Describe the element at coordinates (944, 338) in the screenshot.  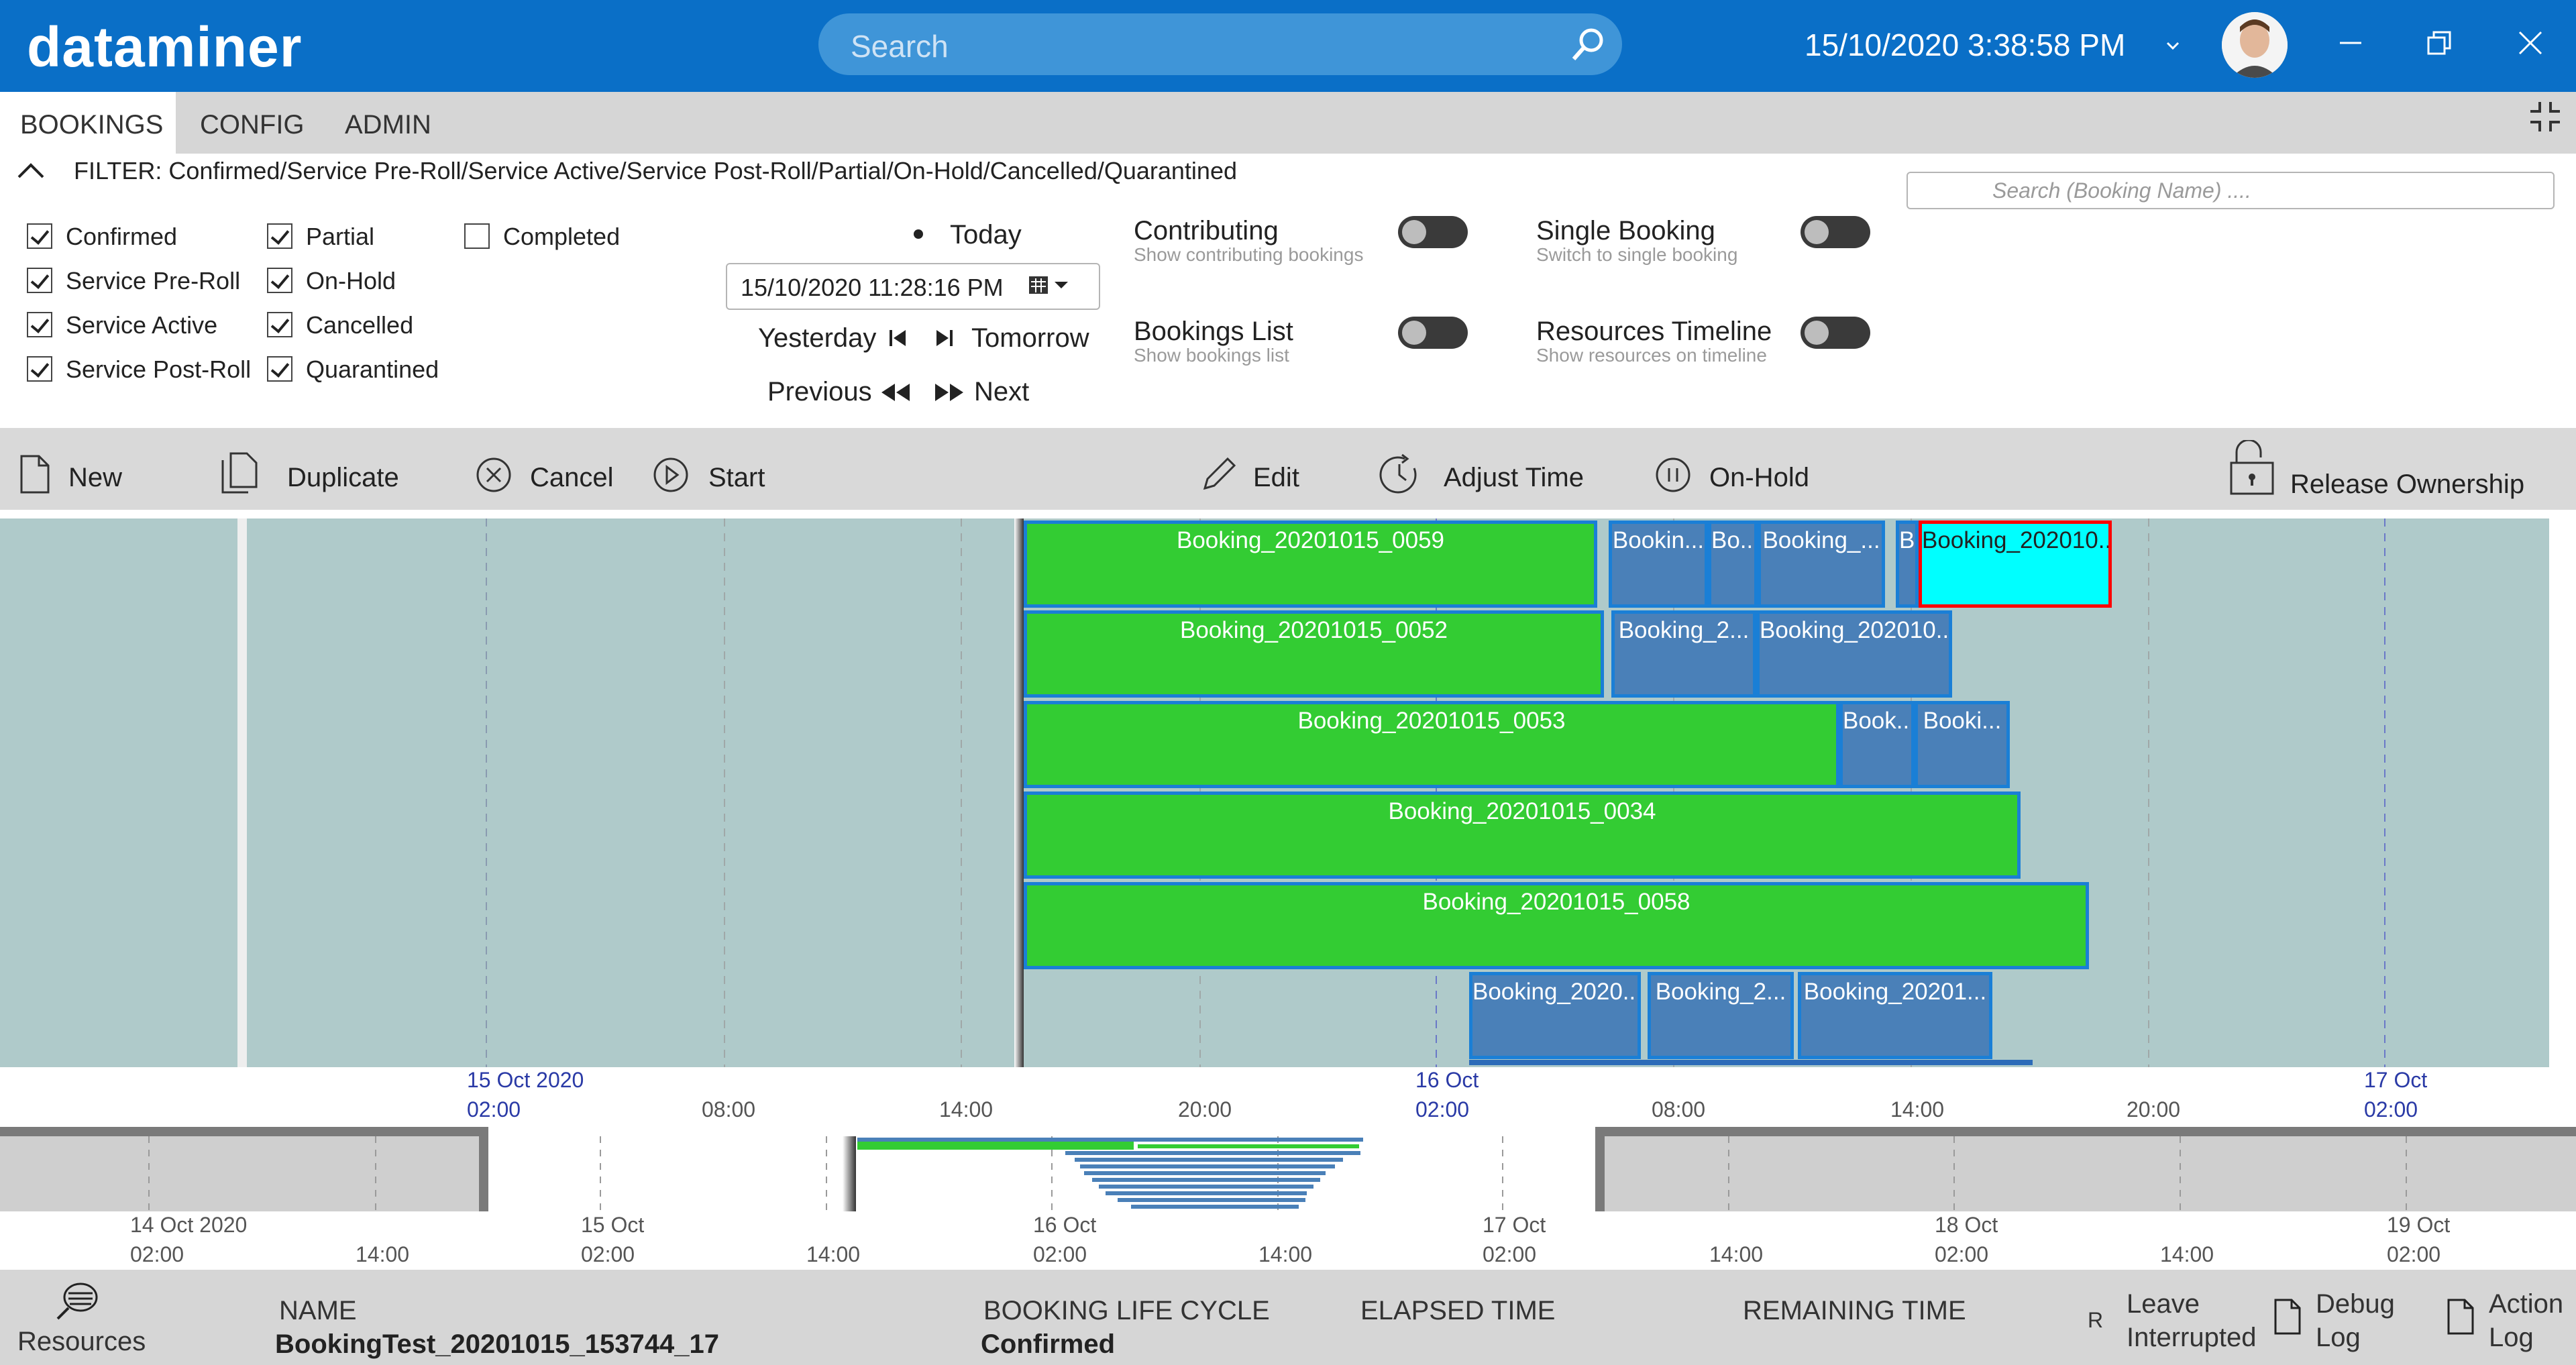
I see `skip-forward-icon` at that location.